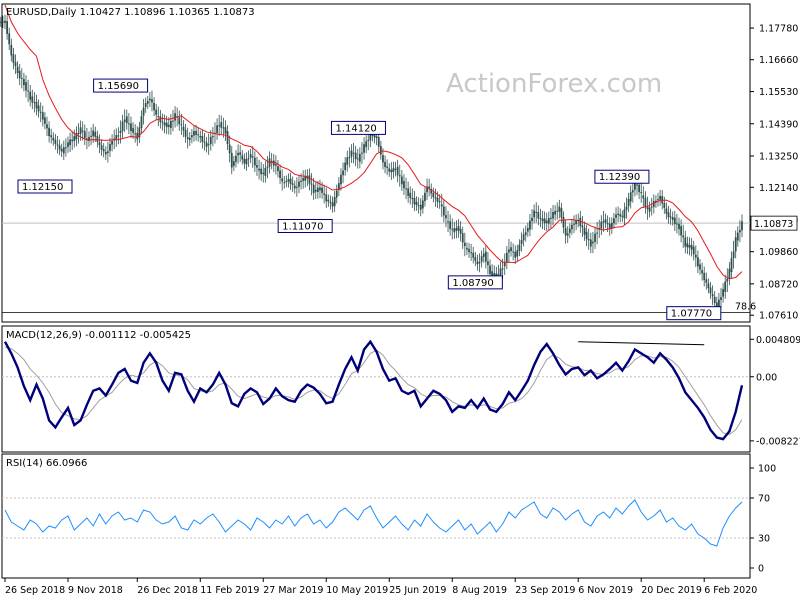 The image size is (800, 600). Describe the element at coordinates (778, 156) in the screenshot. I see `price-tick-label: 1.13250` at that location.